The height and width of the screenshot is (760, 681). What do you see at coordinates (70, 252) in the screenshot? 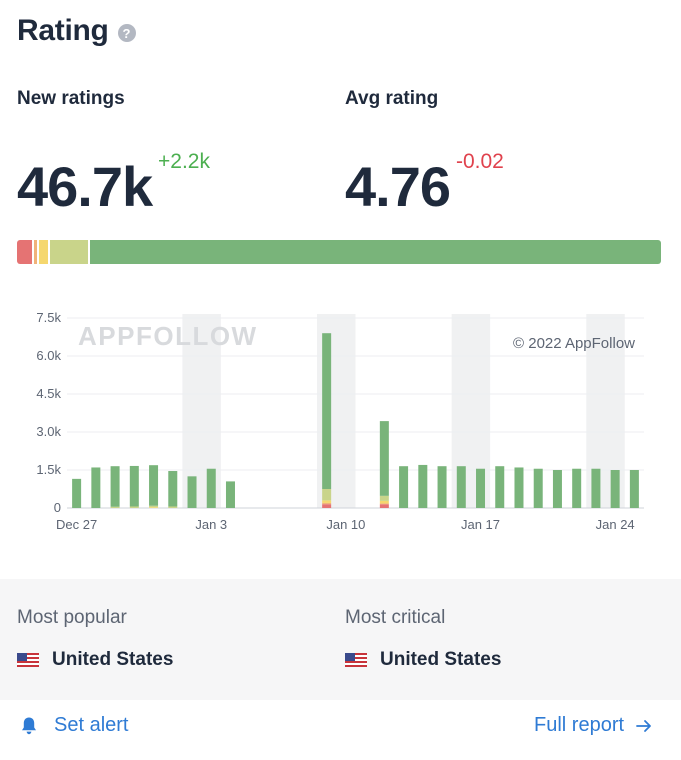
I see `distribution-segment-4-star` at bounding box center [70, 252].